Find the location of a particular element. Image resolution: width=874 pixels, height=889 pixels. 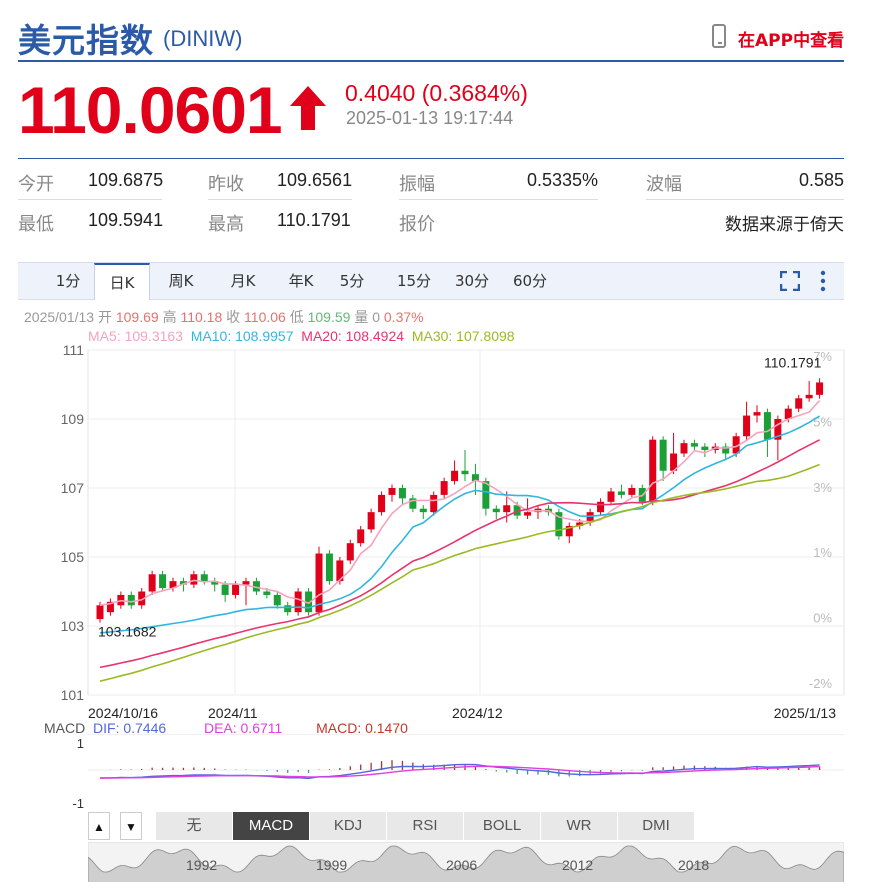

info-pct: 0.37% is located at coordinates (403, 317).